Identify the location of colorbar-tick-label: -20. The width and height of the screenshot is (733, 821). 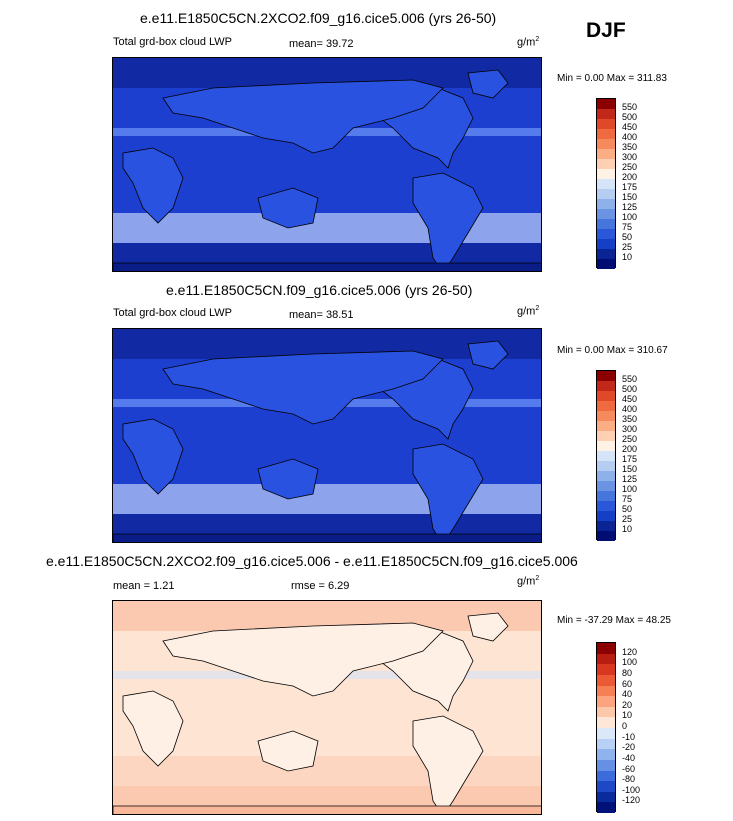
(629, 747).